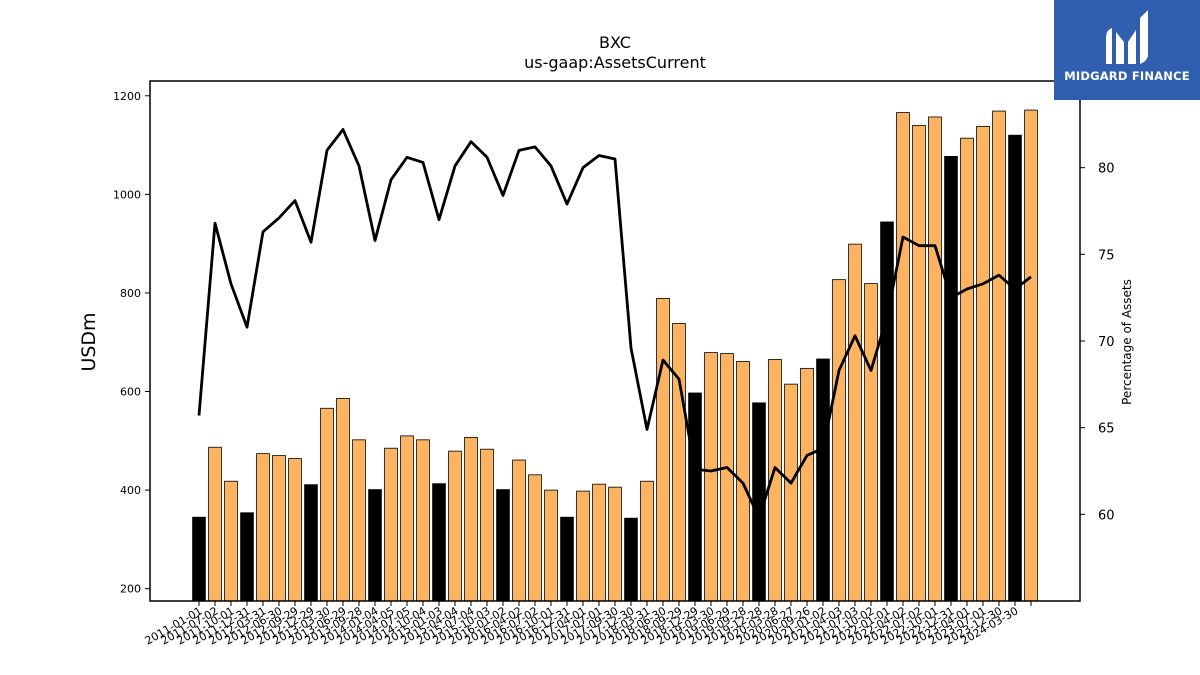 The height and width of the screenshot is (675, 1200). What do you see at coordinates (1106, 515) in the screenshot?
I see `y2-tick-label: 60` at bounding box center [1106, 515].